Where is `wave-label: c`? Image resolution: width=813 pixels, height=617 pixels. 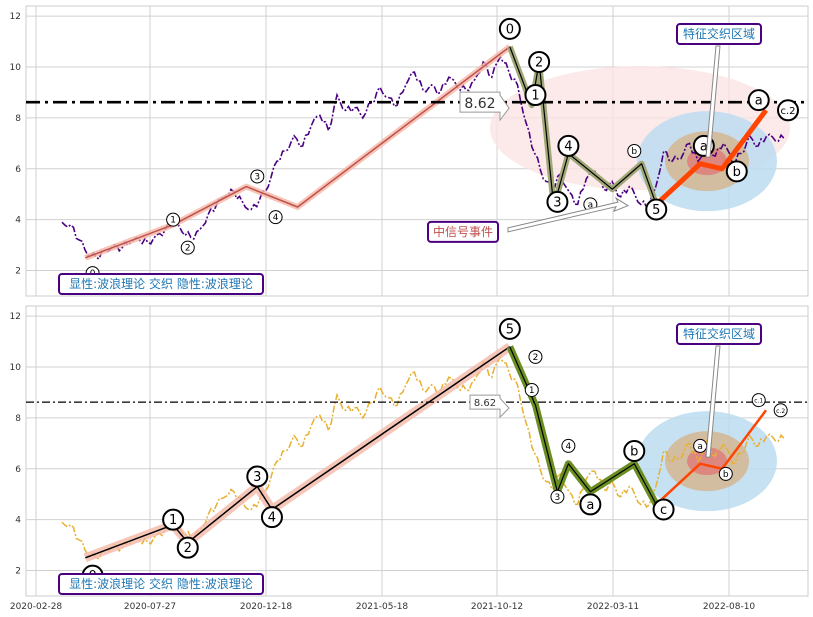
wave-label: c is located at coordinates (663, 509).